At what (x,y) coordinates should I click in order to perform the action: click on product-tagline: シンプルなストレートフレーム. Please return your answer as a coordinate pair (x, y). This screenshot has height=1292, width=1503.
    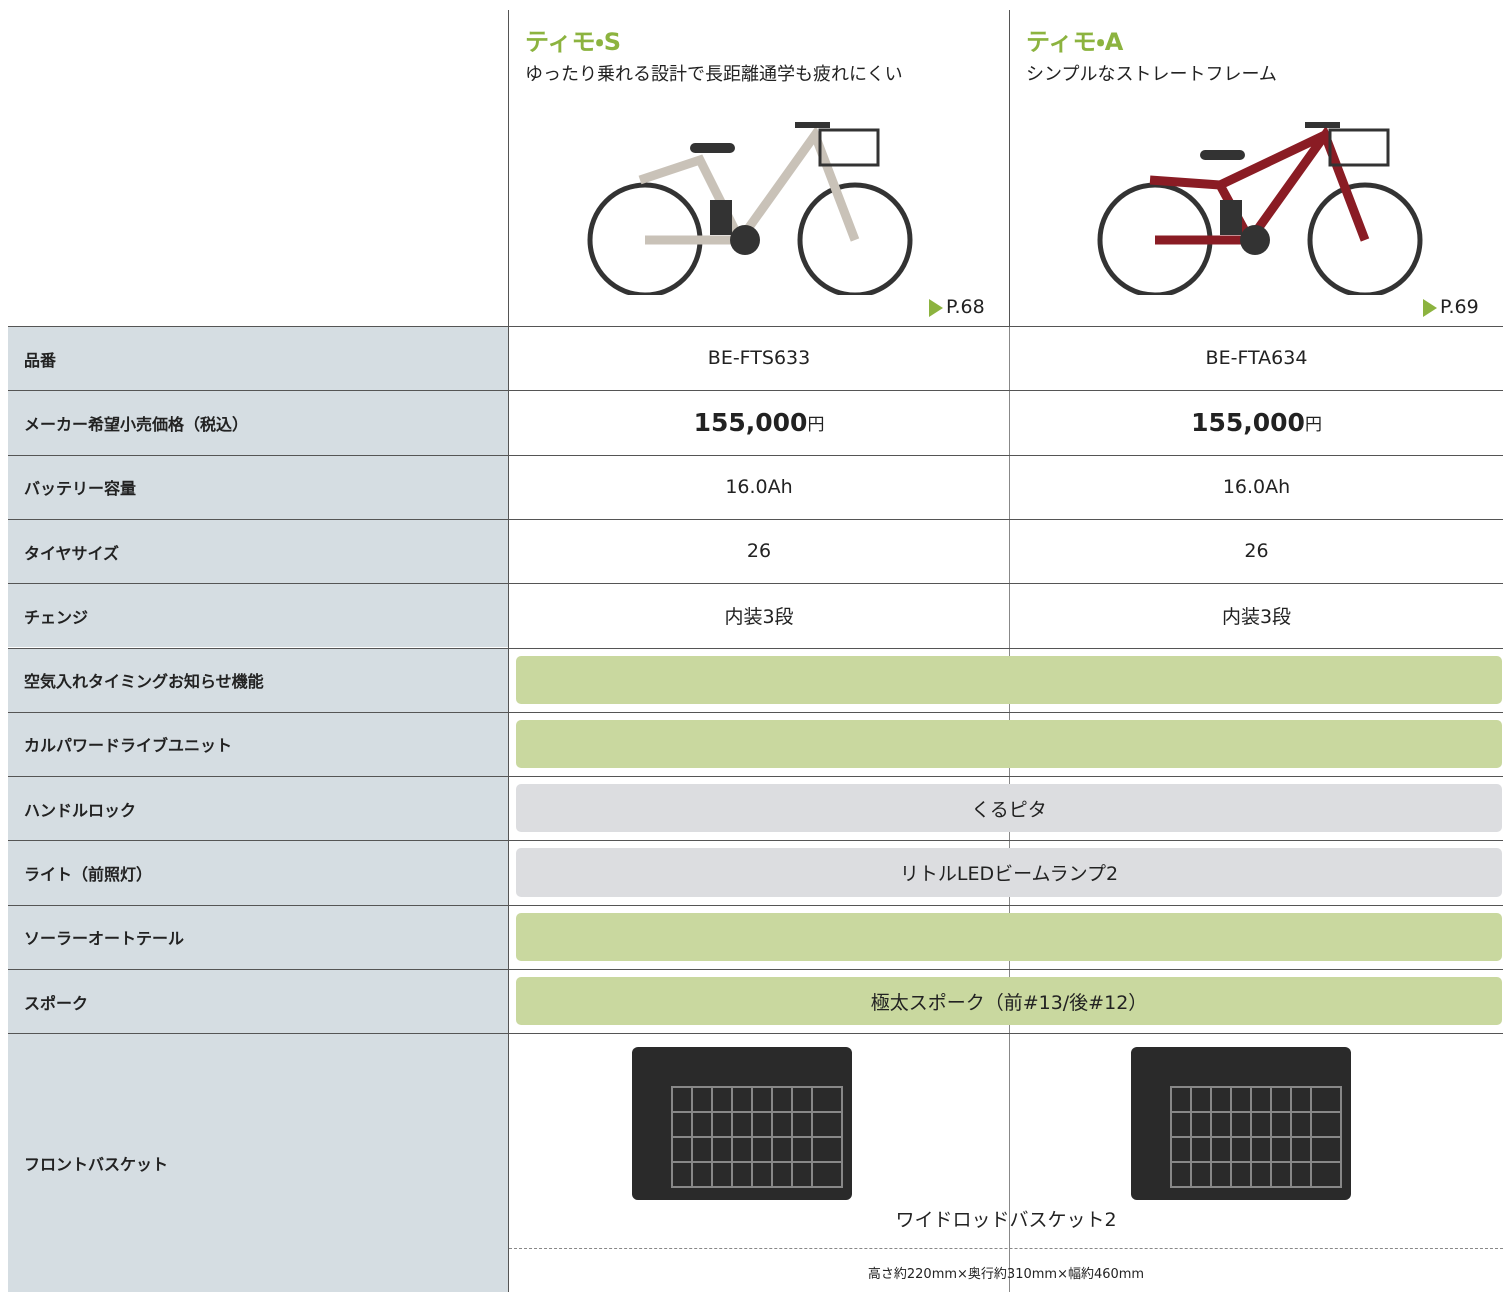
    Looking at the image, I should click on (1151, 74).